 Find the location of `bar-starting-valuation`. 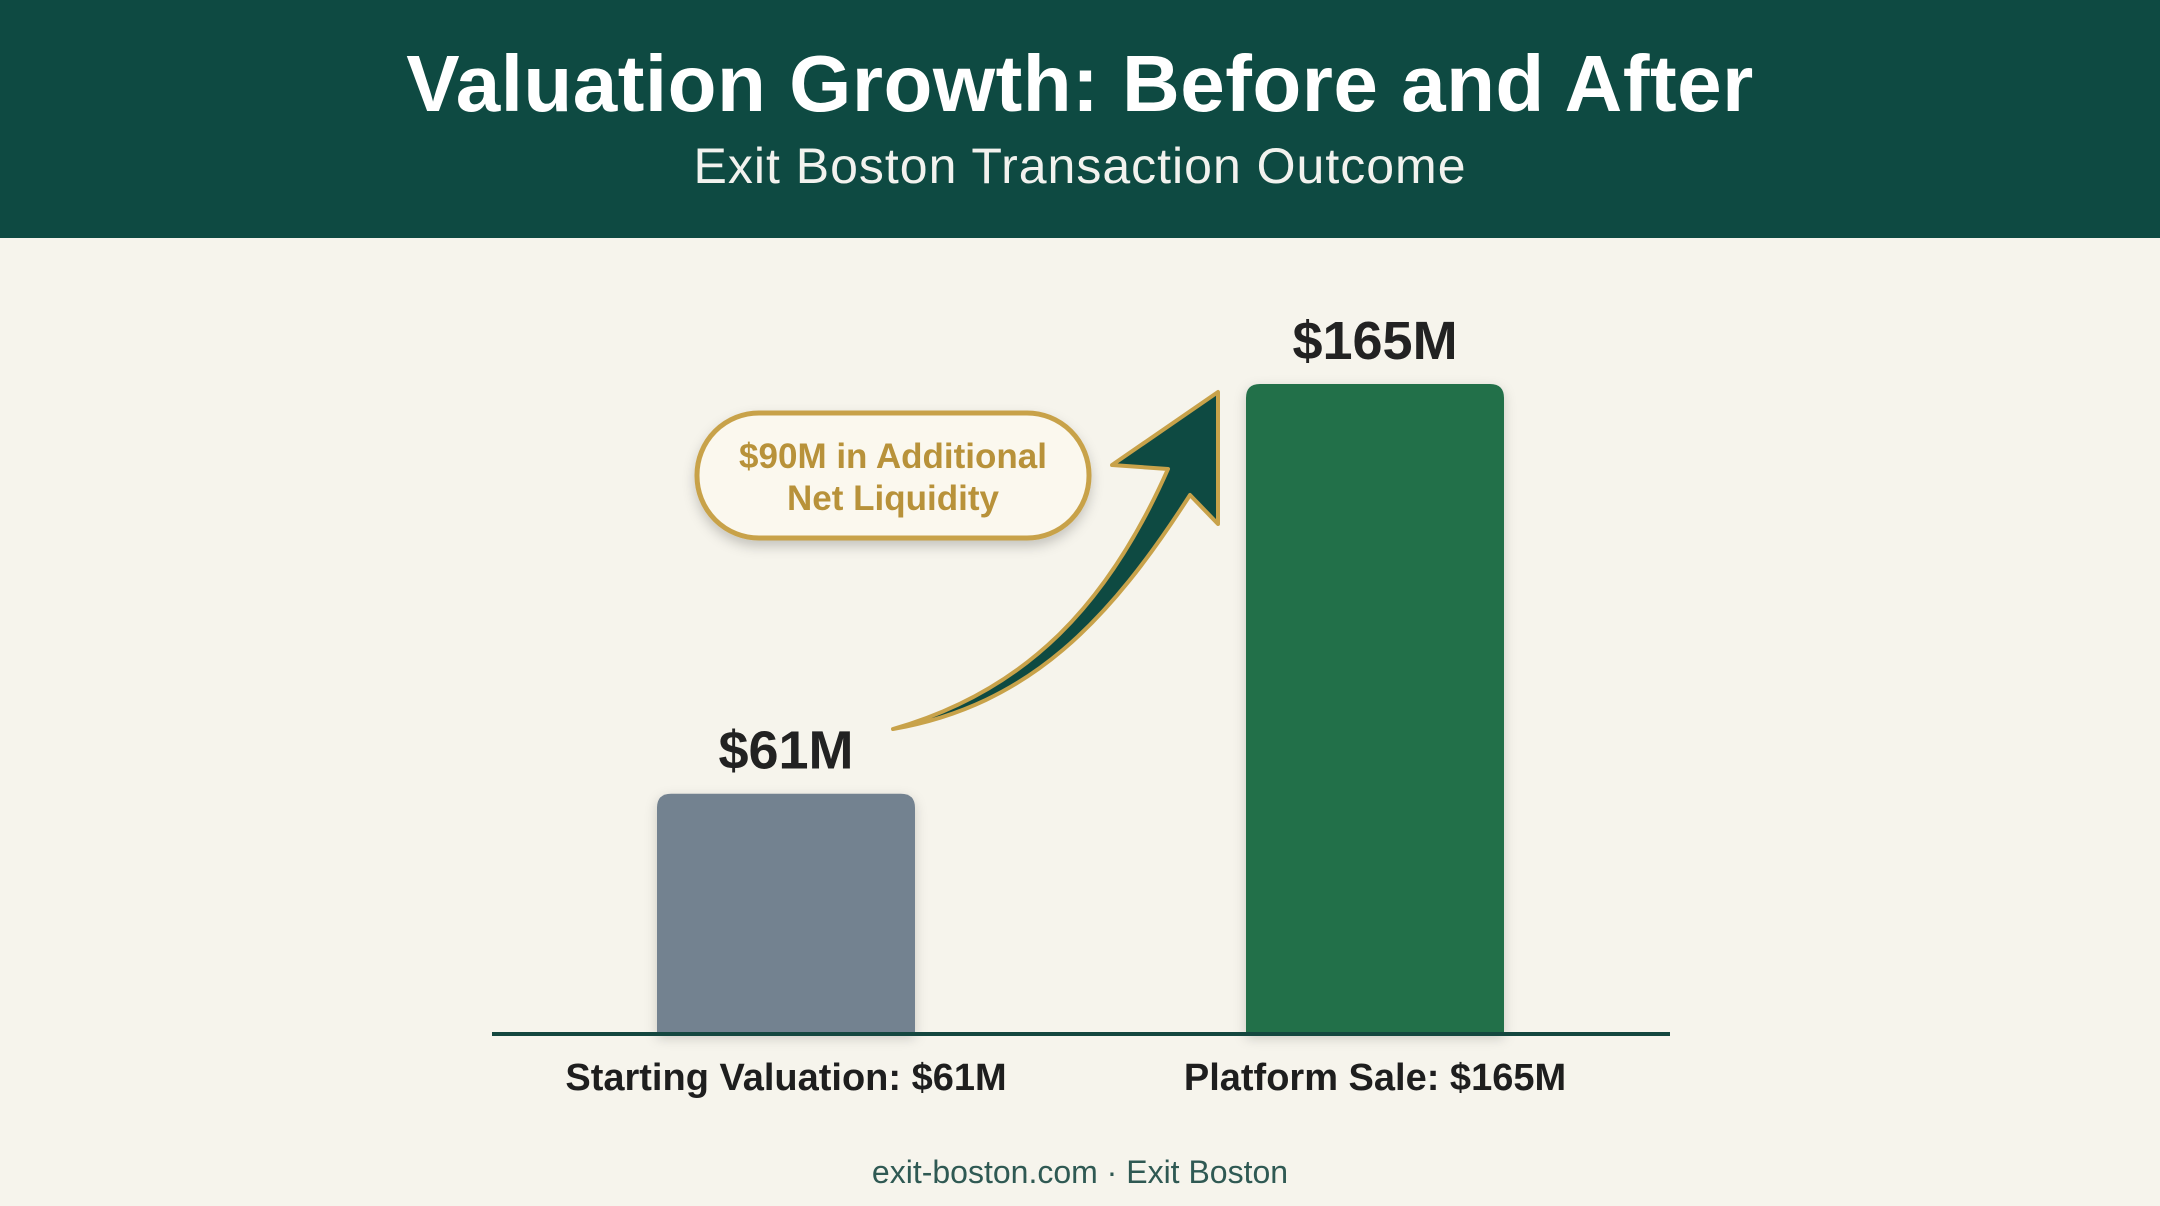

bar-starting-valuation is located at coordinates (786, 913).